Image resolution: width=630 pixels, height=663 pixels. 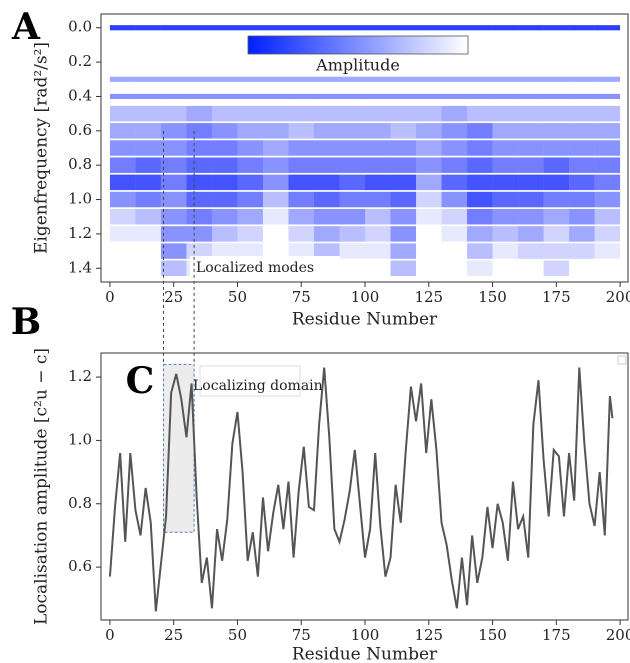 What do you see at coordinates (26, 27) in the screenshot?
I see `panel-label: A` at bounding box center [26, 27].